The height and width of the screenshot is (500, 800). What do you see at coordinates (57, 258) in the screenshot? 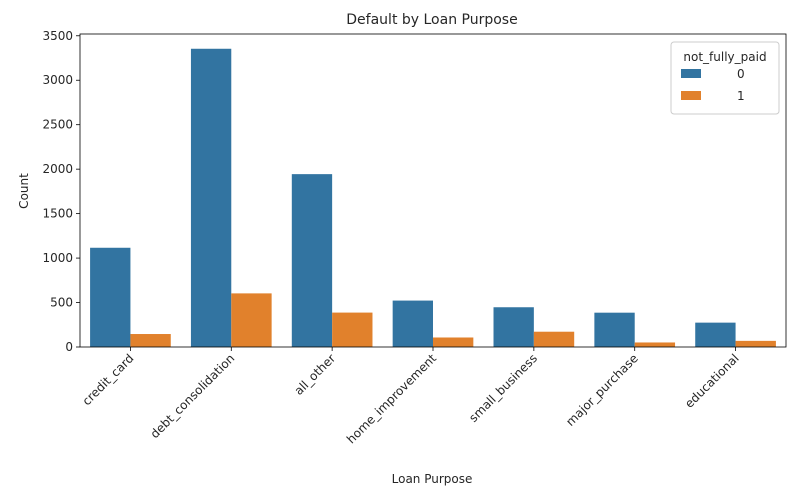
I see `y-tick-label: 1000` at bounding box center [57, 258].